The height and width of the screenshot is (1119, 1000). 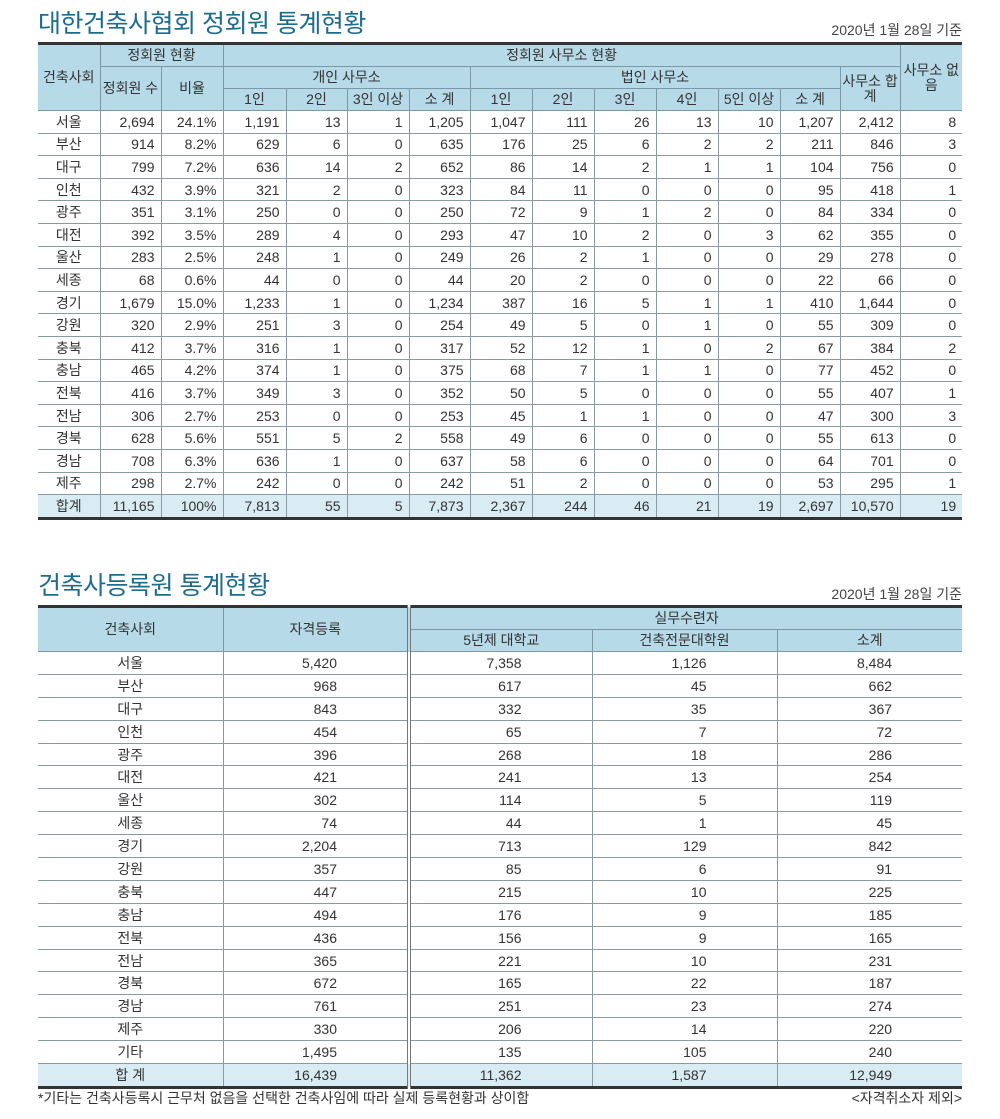 I want to click on table-row: 대전 421 241 13 254, so click(x=500, y=777).